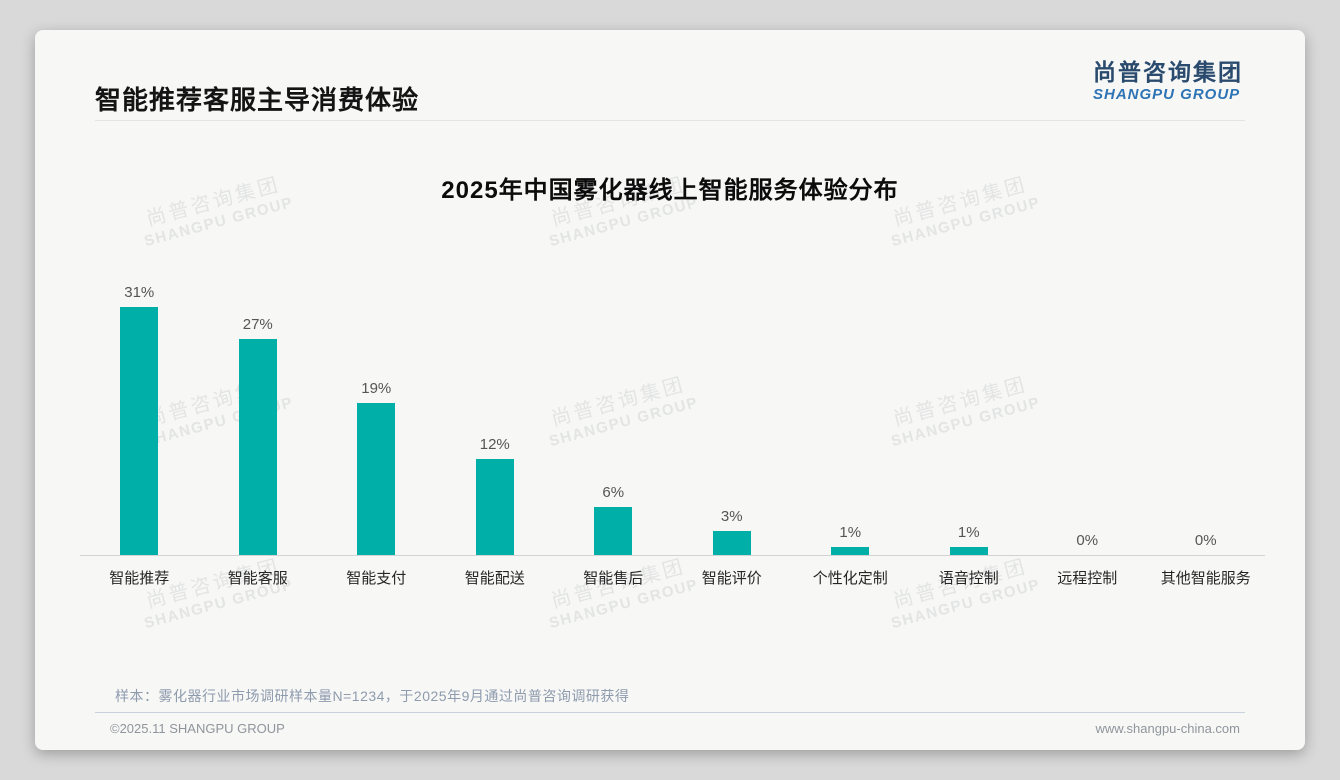 The image size is (1340, 780). Describe the element at coordinates (850, 578) in the screenshot. I see `category-label: 个性化定制` at that location.